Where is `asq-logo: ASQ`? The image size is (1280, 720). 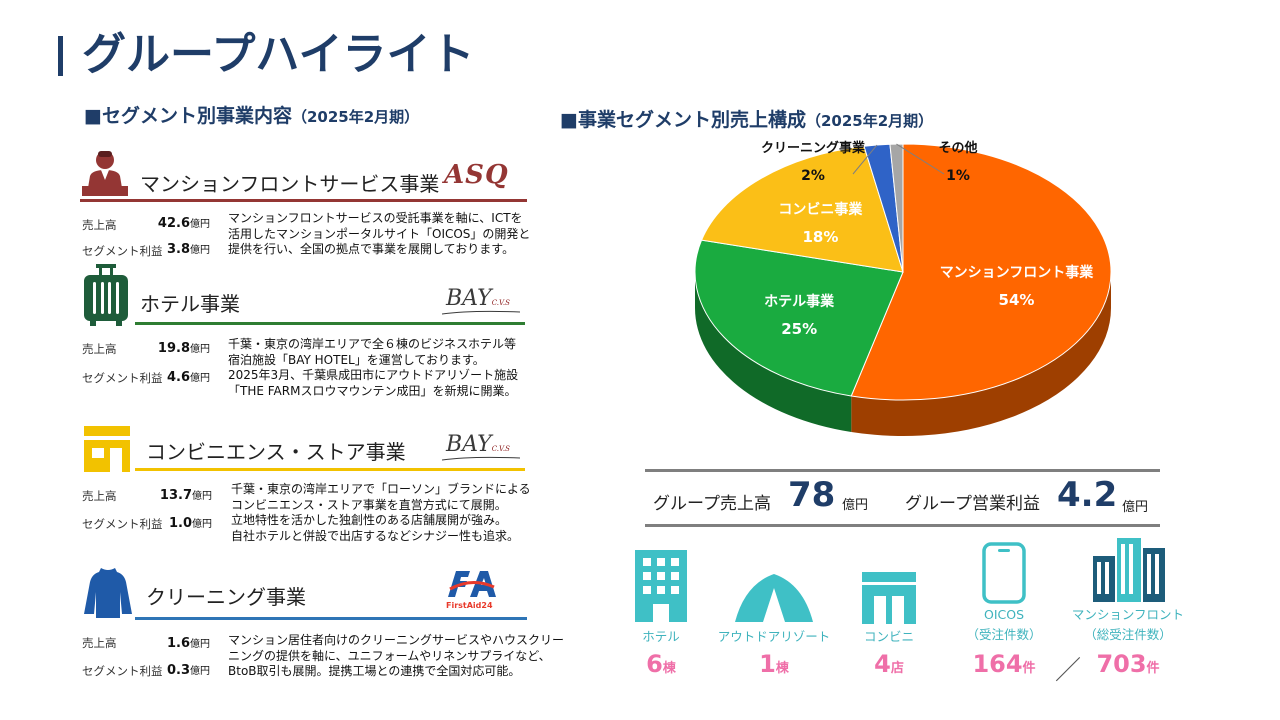 asq-logo: ASQ is located at coordinates (476, 175).